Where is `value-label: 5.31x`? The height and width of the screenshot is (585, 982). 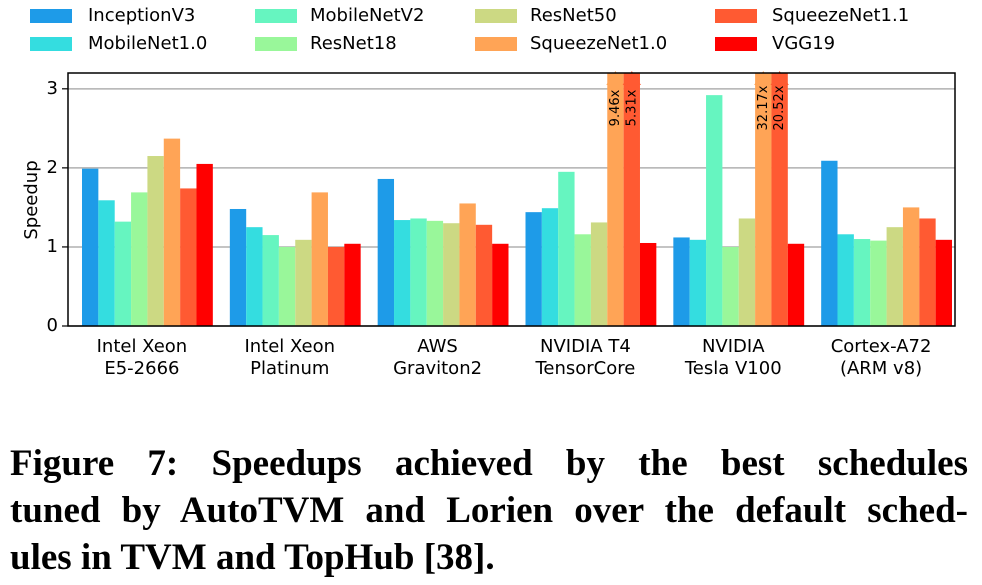
value-label: 5.31x is located at coordinates (631, 107).